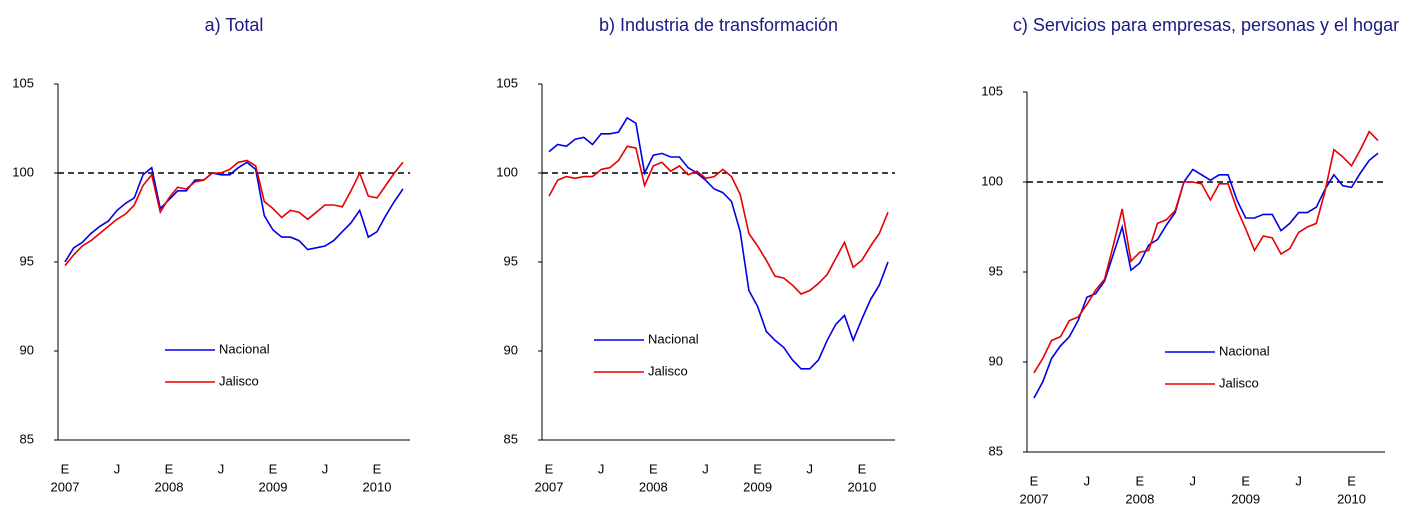 The image size is (1409, 506). Describe the element at coordinates (718, 25) in the screenshot. I see `chart-title: b) Industria de transformación` at that location.